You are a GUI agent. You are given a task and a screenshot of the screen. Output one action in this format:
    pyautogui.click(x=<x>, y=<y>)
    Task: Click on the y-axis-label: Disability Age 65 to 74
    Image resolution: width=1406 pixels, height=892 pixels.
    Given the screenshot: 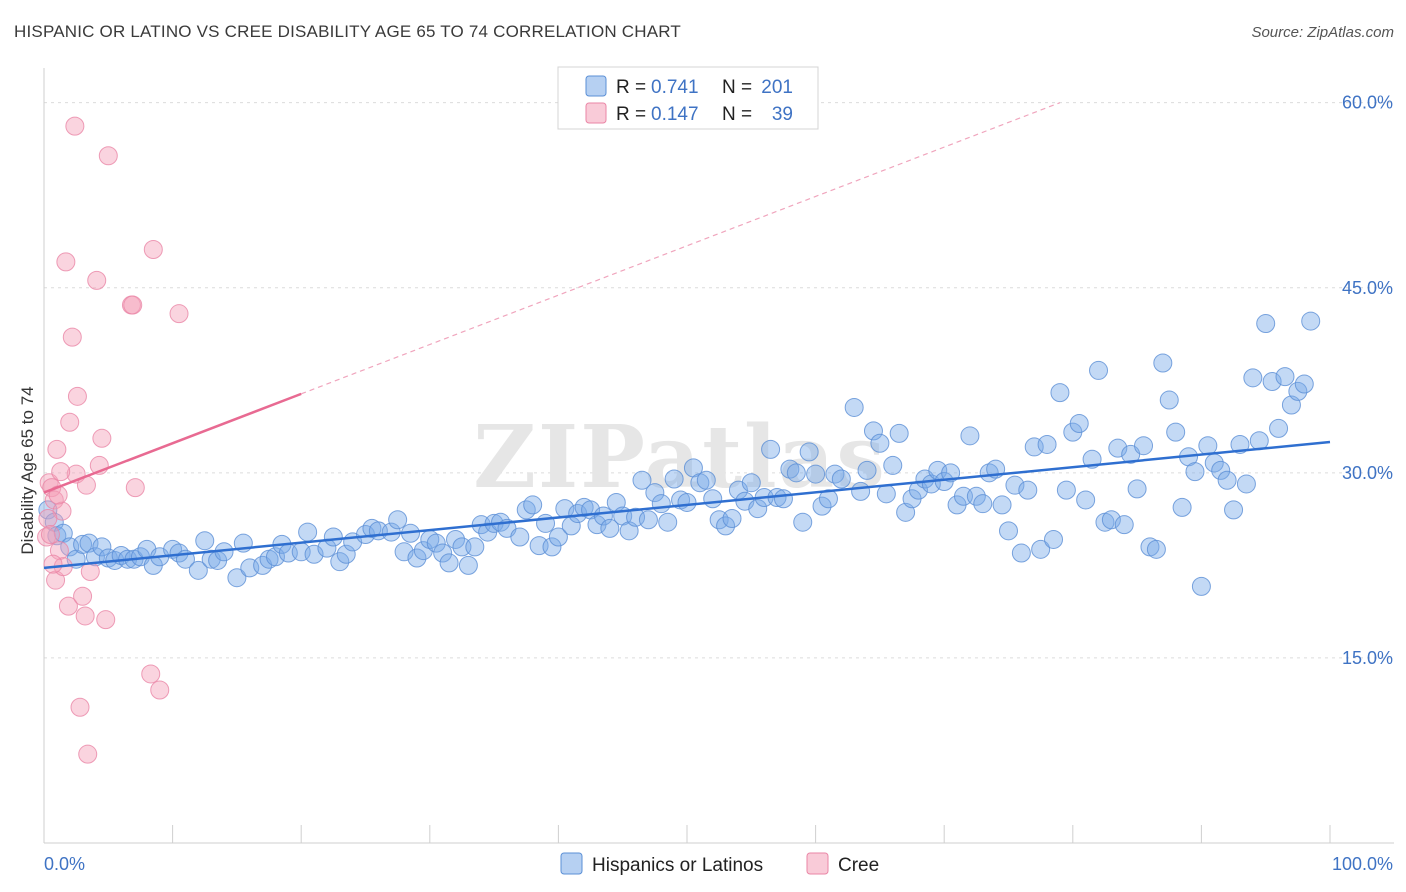 What is the action you would take?
    pyautogui.click(x=27, y=470)
    